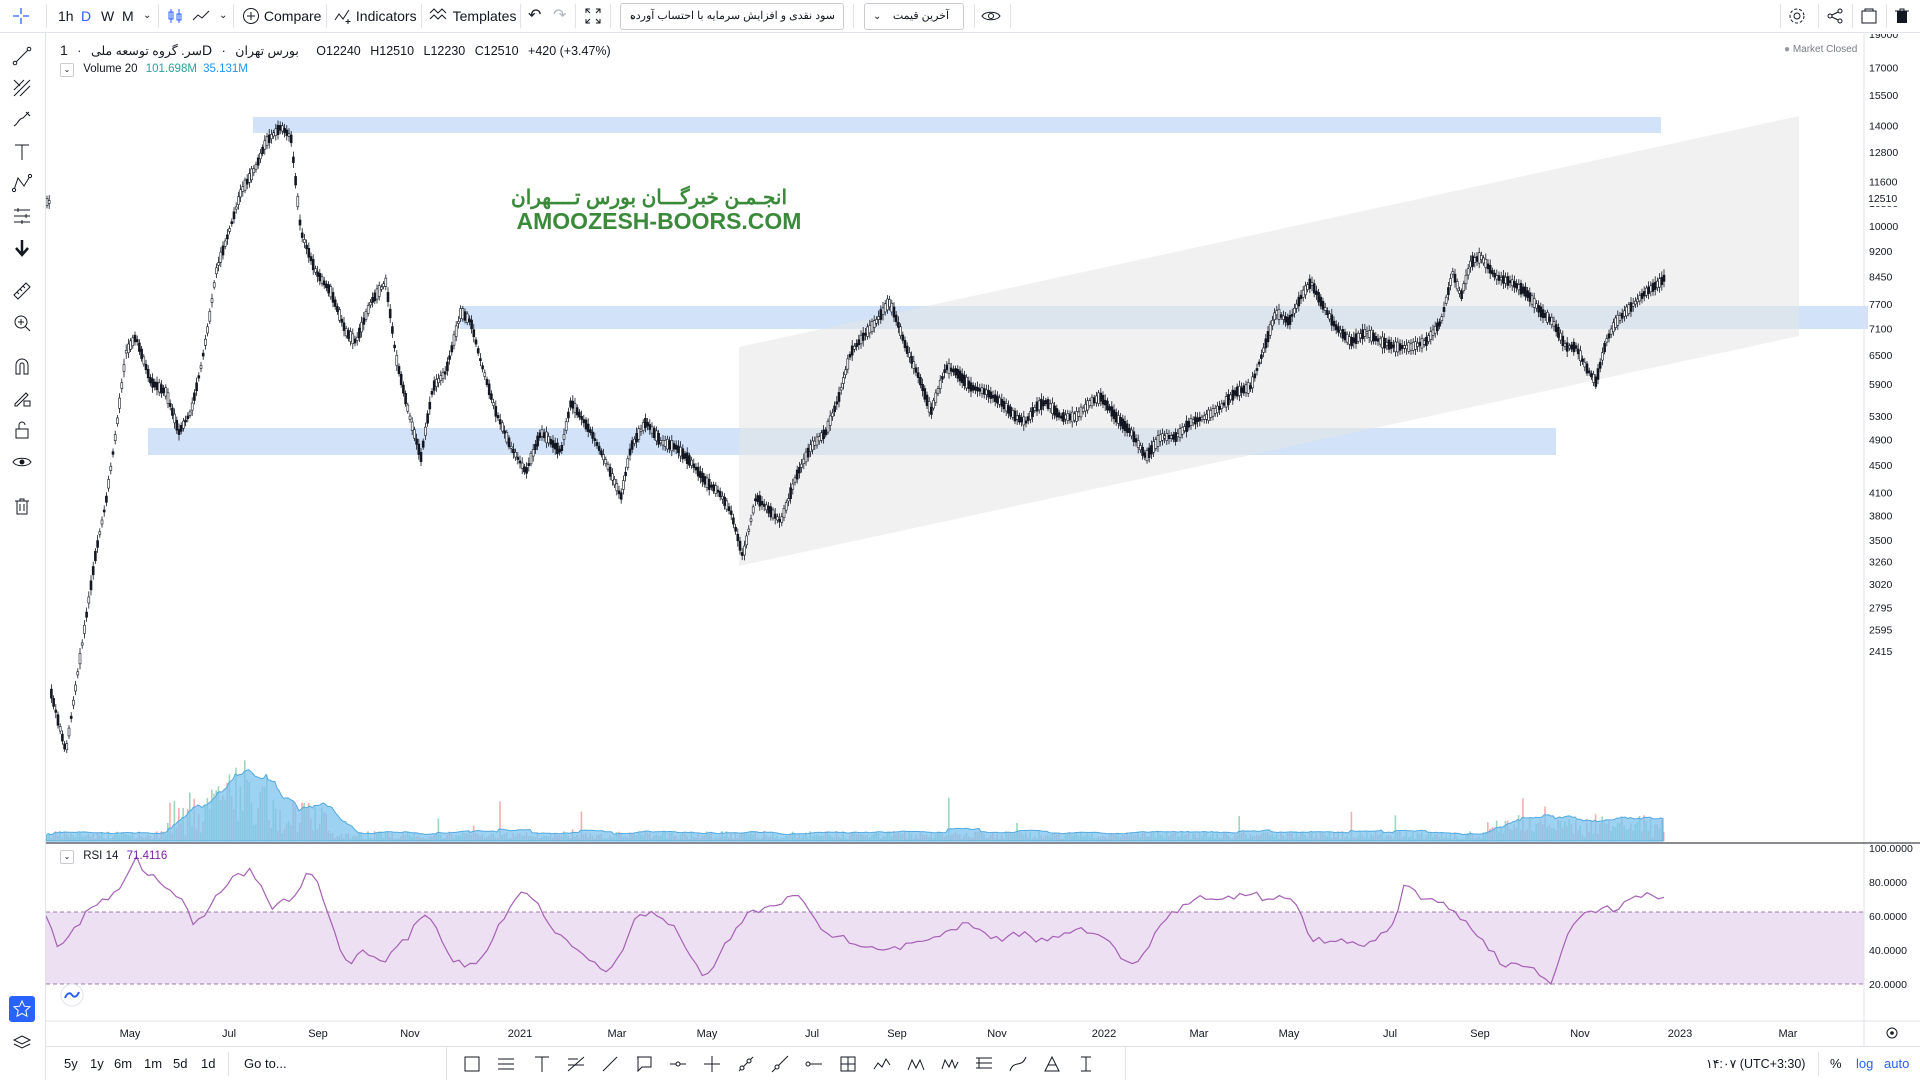 The height and width of the screenshot is (1080, 1920). What do you see at coordinates (281, 16) in the screenshot?
I see `compare-button: Compare` at bounding box center [281, 16].